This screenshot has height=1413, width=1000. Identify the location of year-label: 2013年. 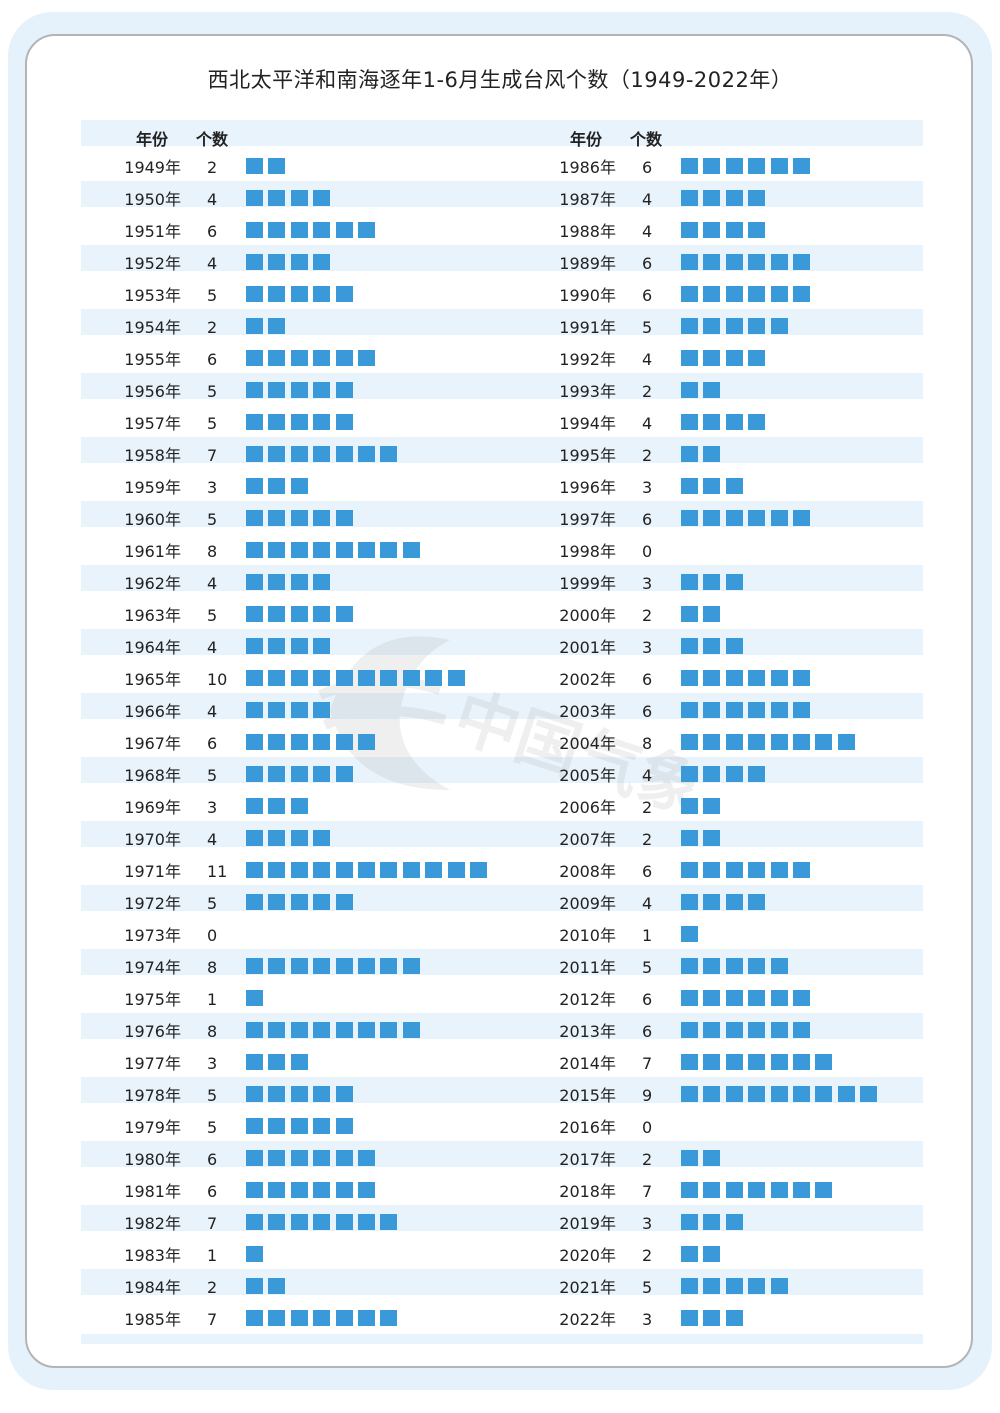
(587, 1031).